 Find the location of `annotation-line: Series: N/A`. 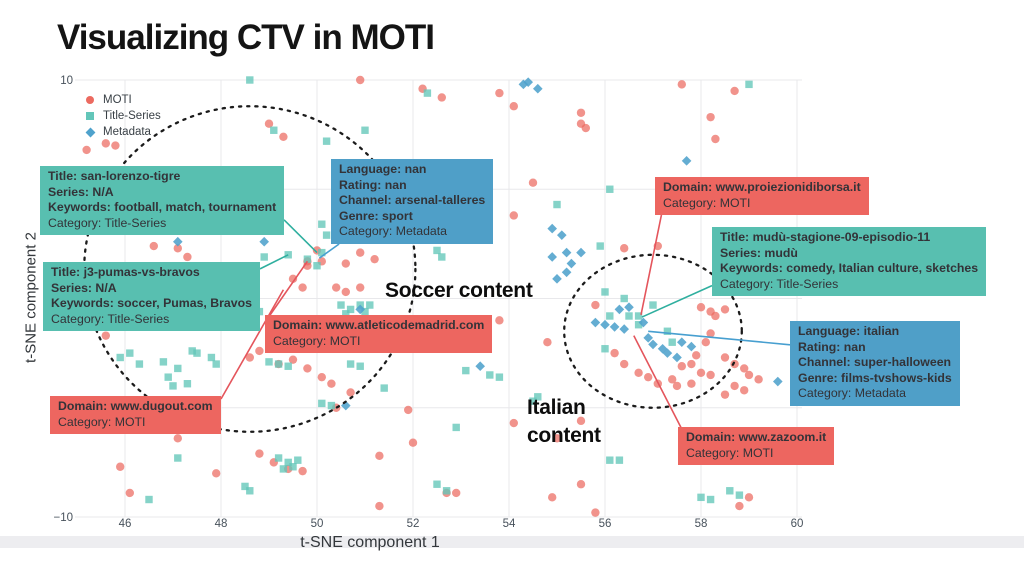

annotation-line: Series: N/A is located at coordinates (81, 191).